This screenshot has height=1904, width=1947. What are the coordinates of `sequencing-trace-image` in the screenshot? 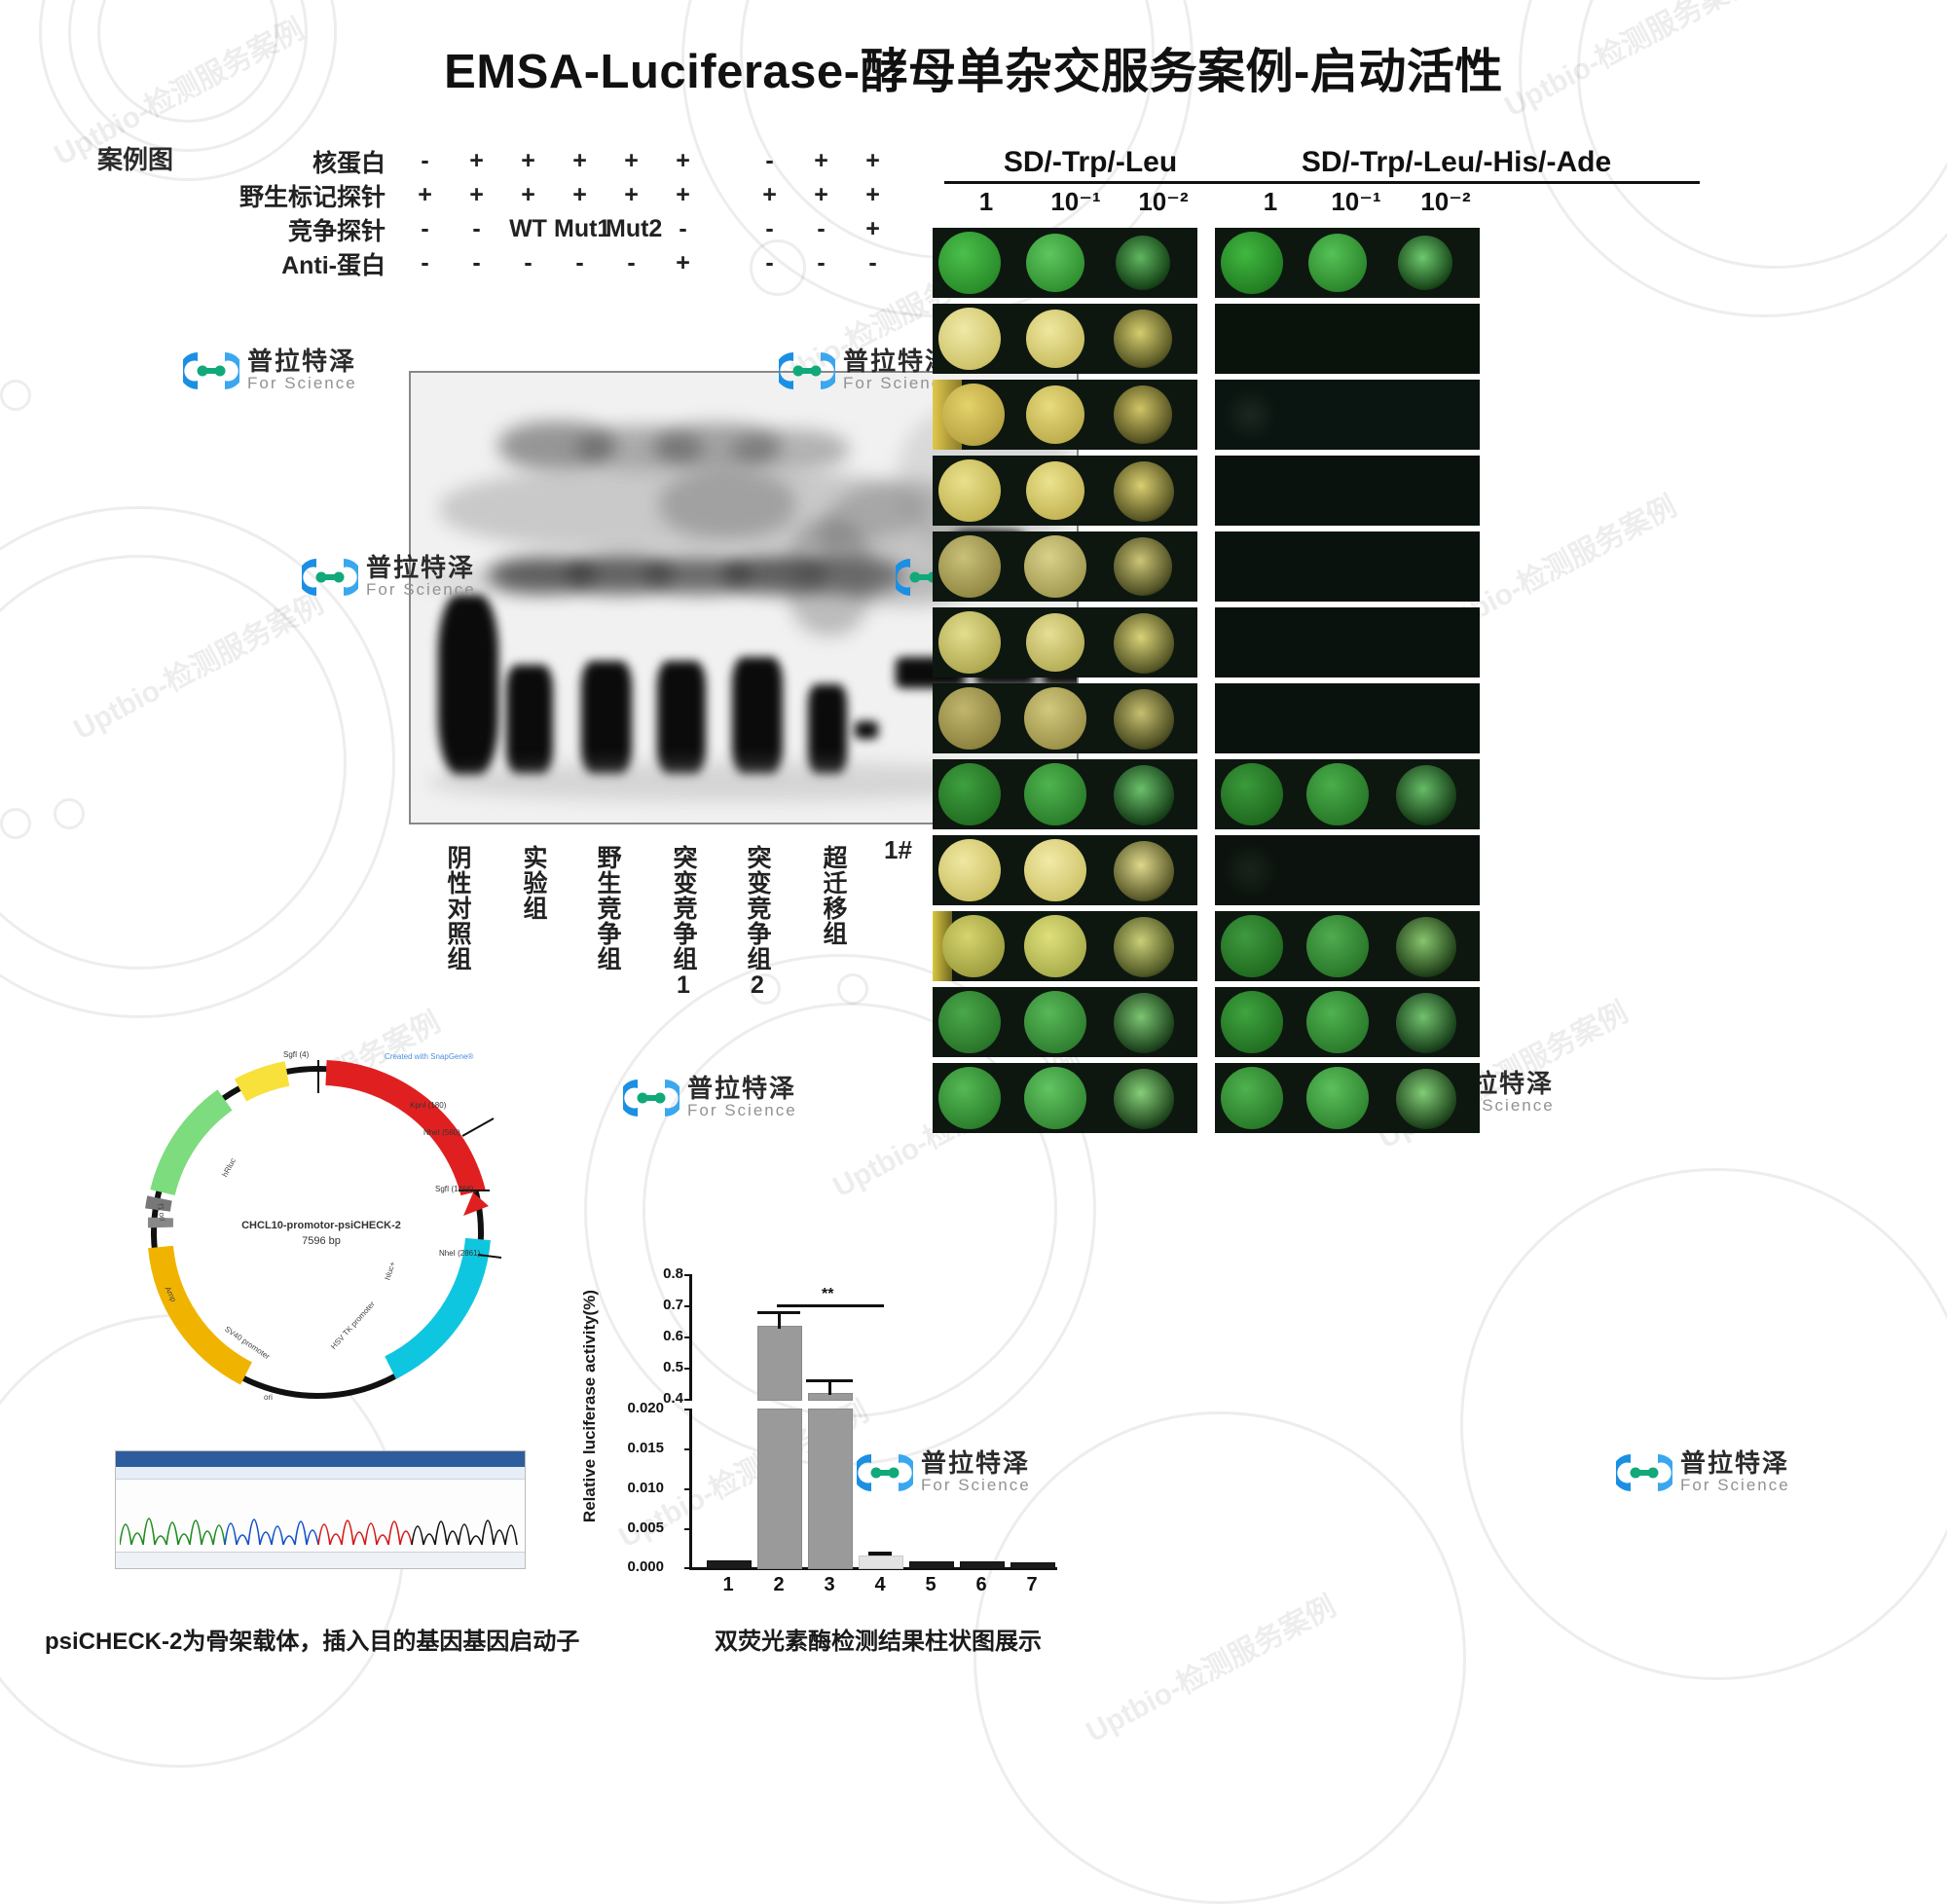 It's located at (320, 1509).